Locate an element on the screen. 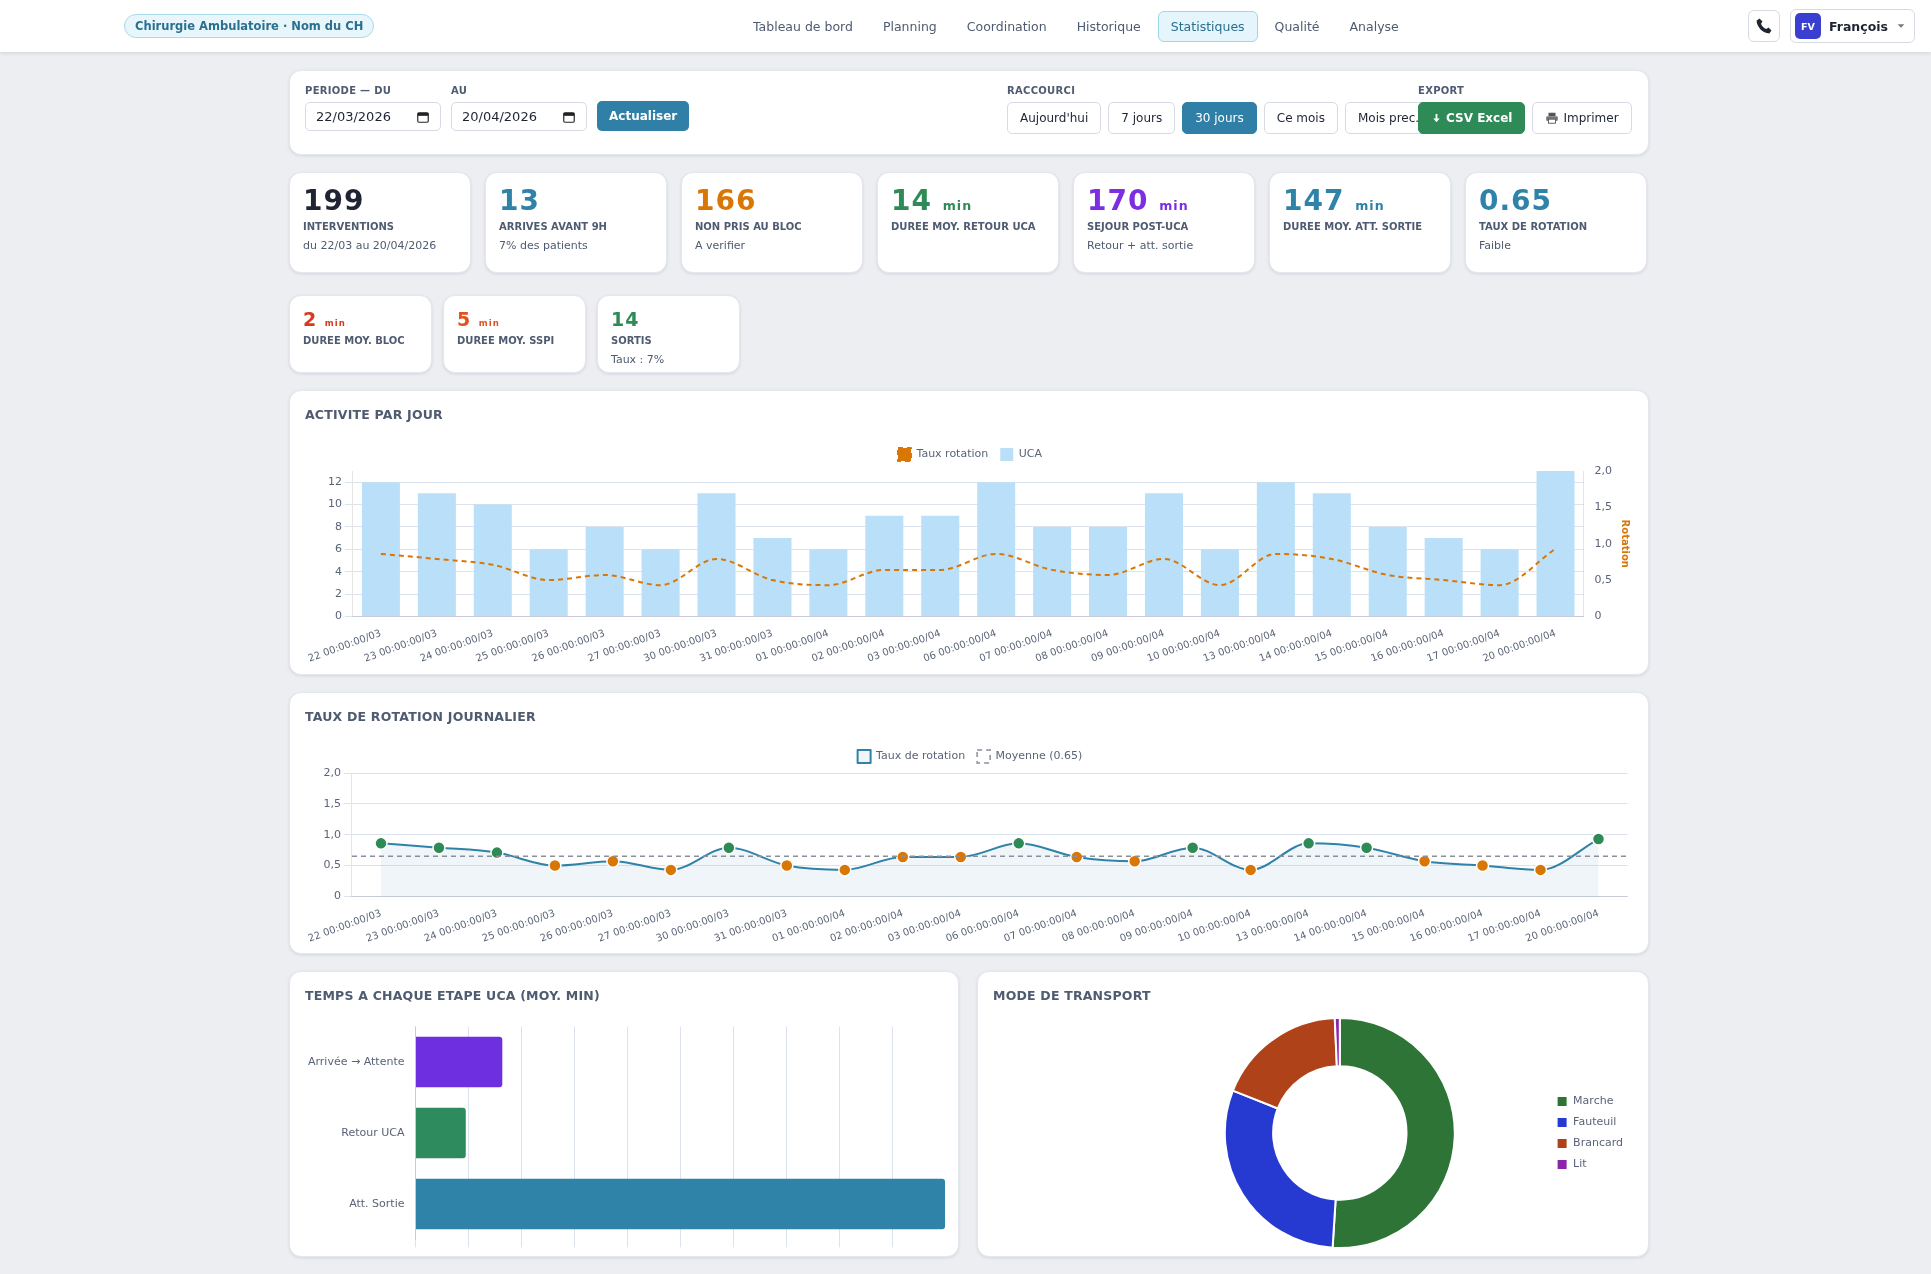  y-tick-label: Retour UCA is located at coordinates (373, 1132).